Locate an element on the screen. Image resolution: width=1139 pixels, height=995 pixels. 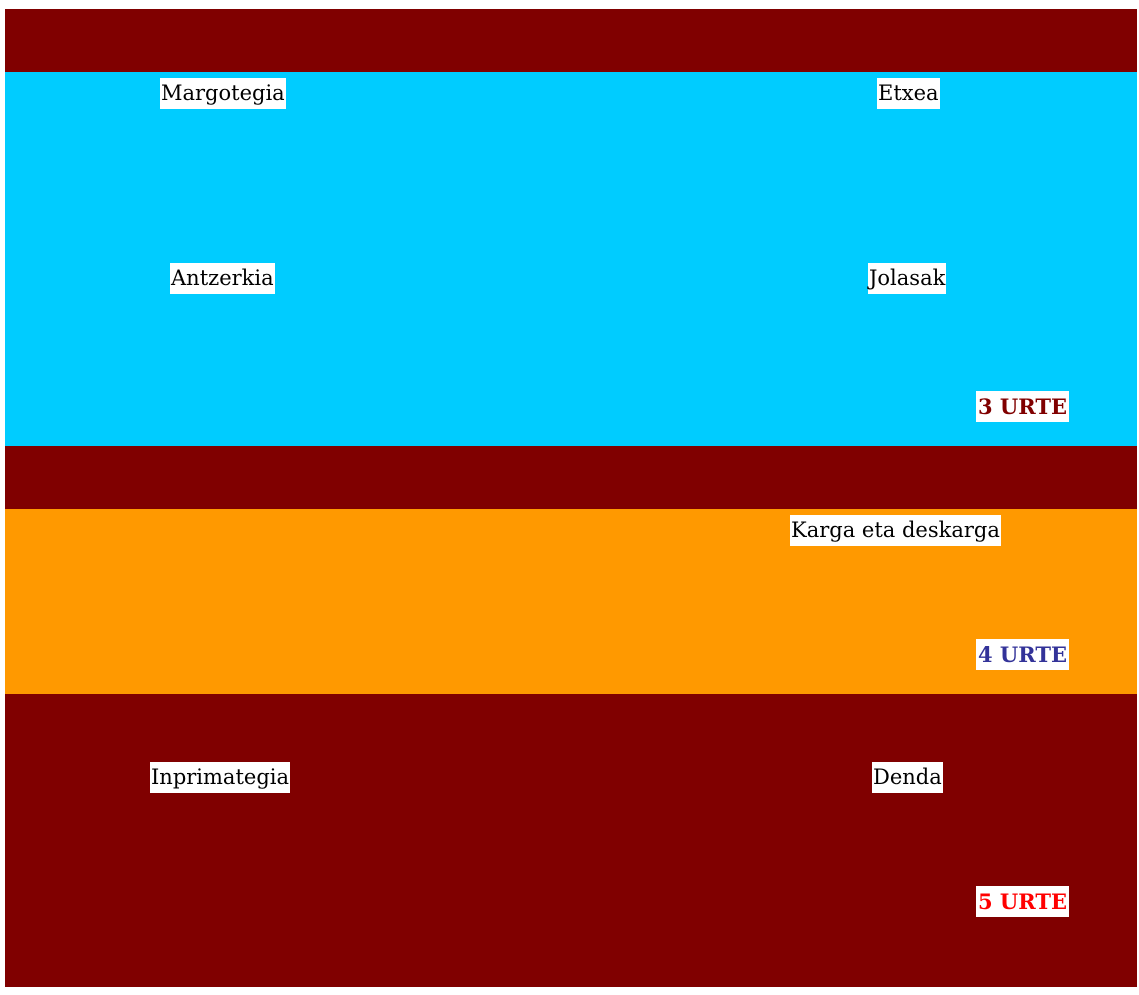
top-bar is located at coordinates (571, 40).